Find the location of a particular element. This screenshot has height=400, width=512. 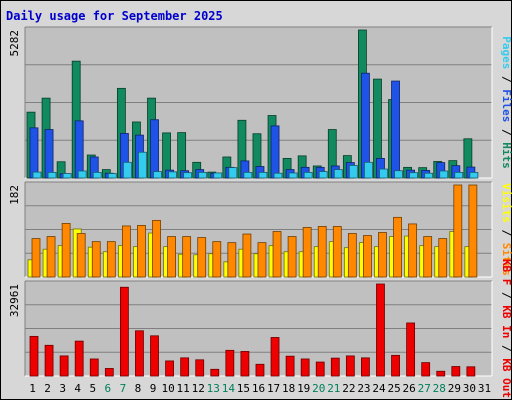

legend-label-kb-f: KB F is located at coordinates (506, 272).